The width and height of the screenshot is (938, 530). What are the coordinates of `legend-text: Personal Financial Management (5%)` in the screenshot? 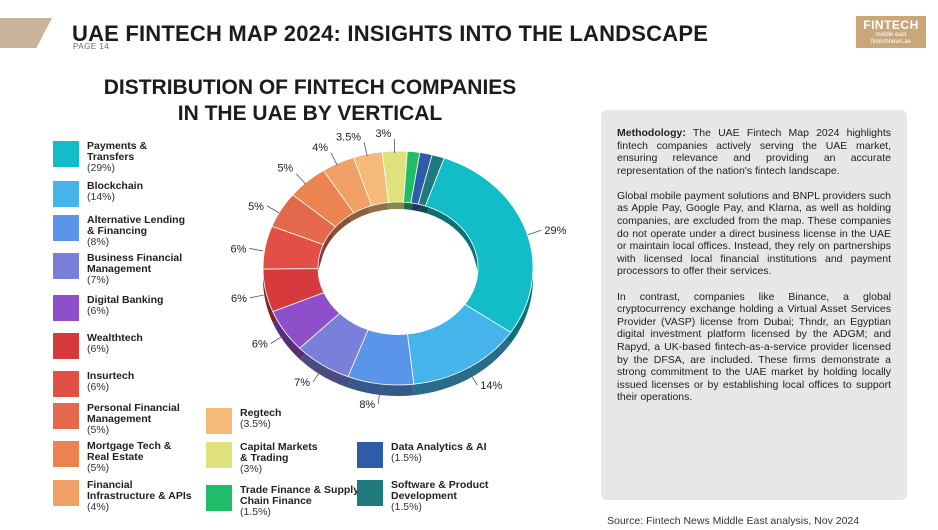 It's located at (133, 419).